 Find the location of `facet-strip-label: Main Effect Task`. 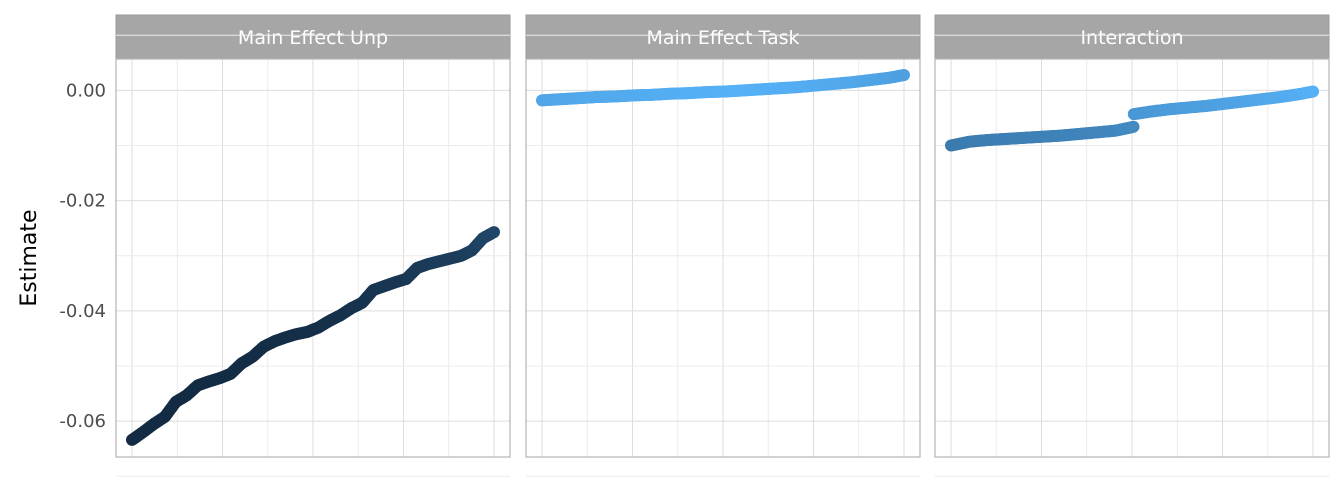

facet-strip-label: Main Effect Task is located at coordinates (722, 38).